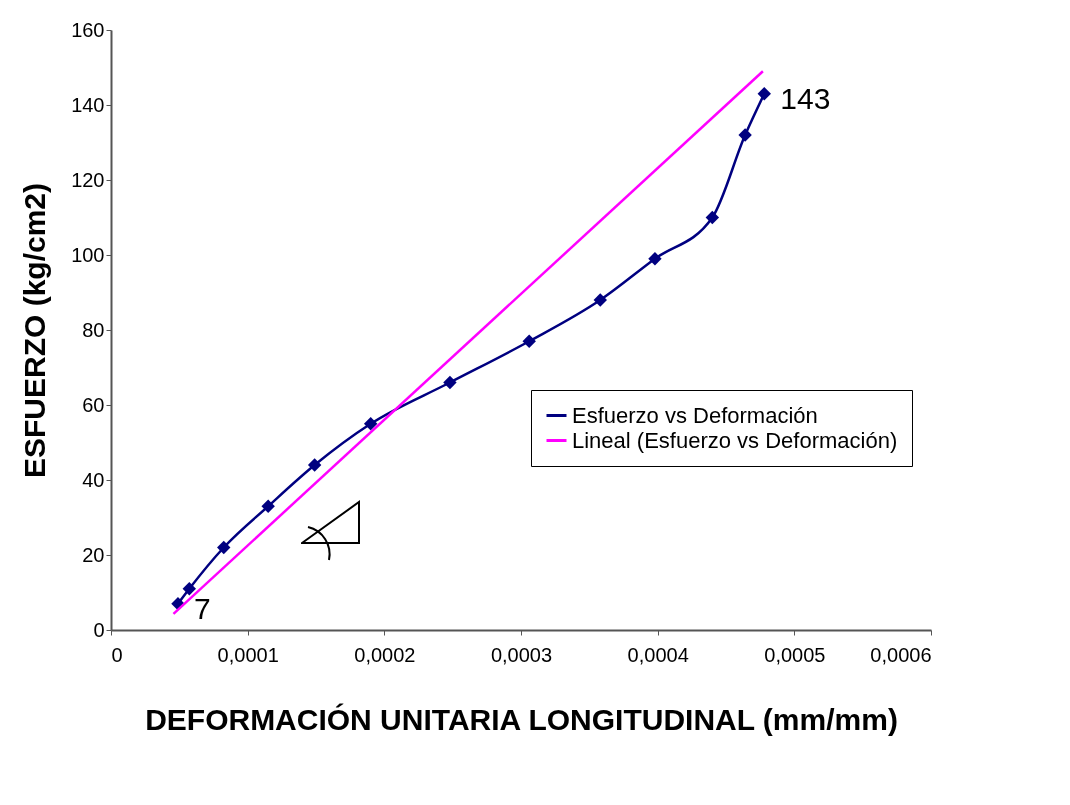 The height and width of the screenshot is (805, 1070). What do you see at coordinates (901, 654) in the screenshot?
I see `x-tick-label: 0,0006` at bounding box center [901, 654].